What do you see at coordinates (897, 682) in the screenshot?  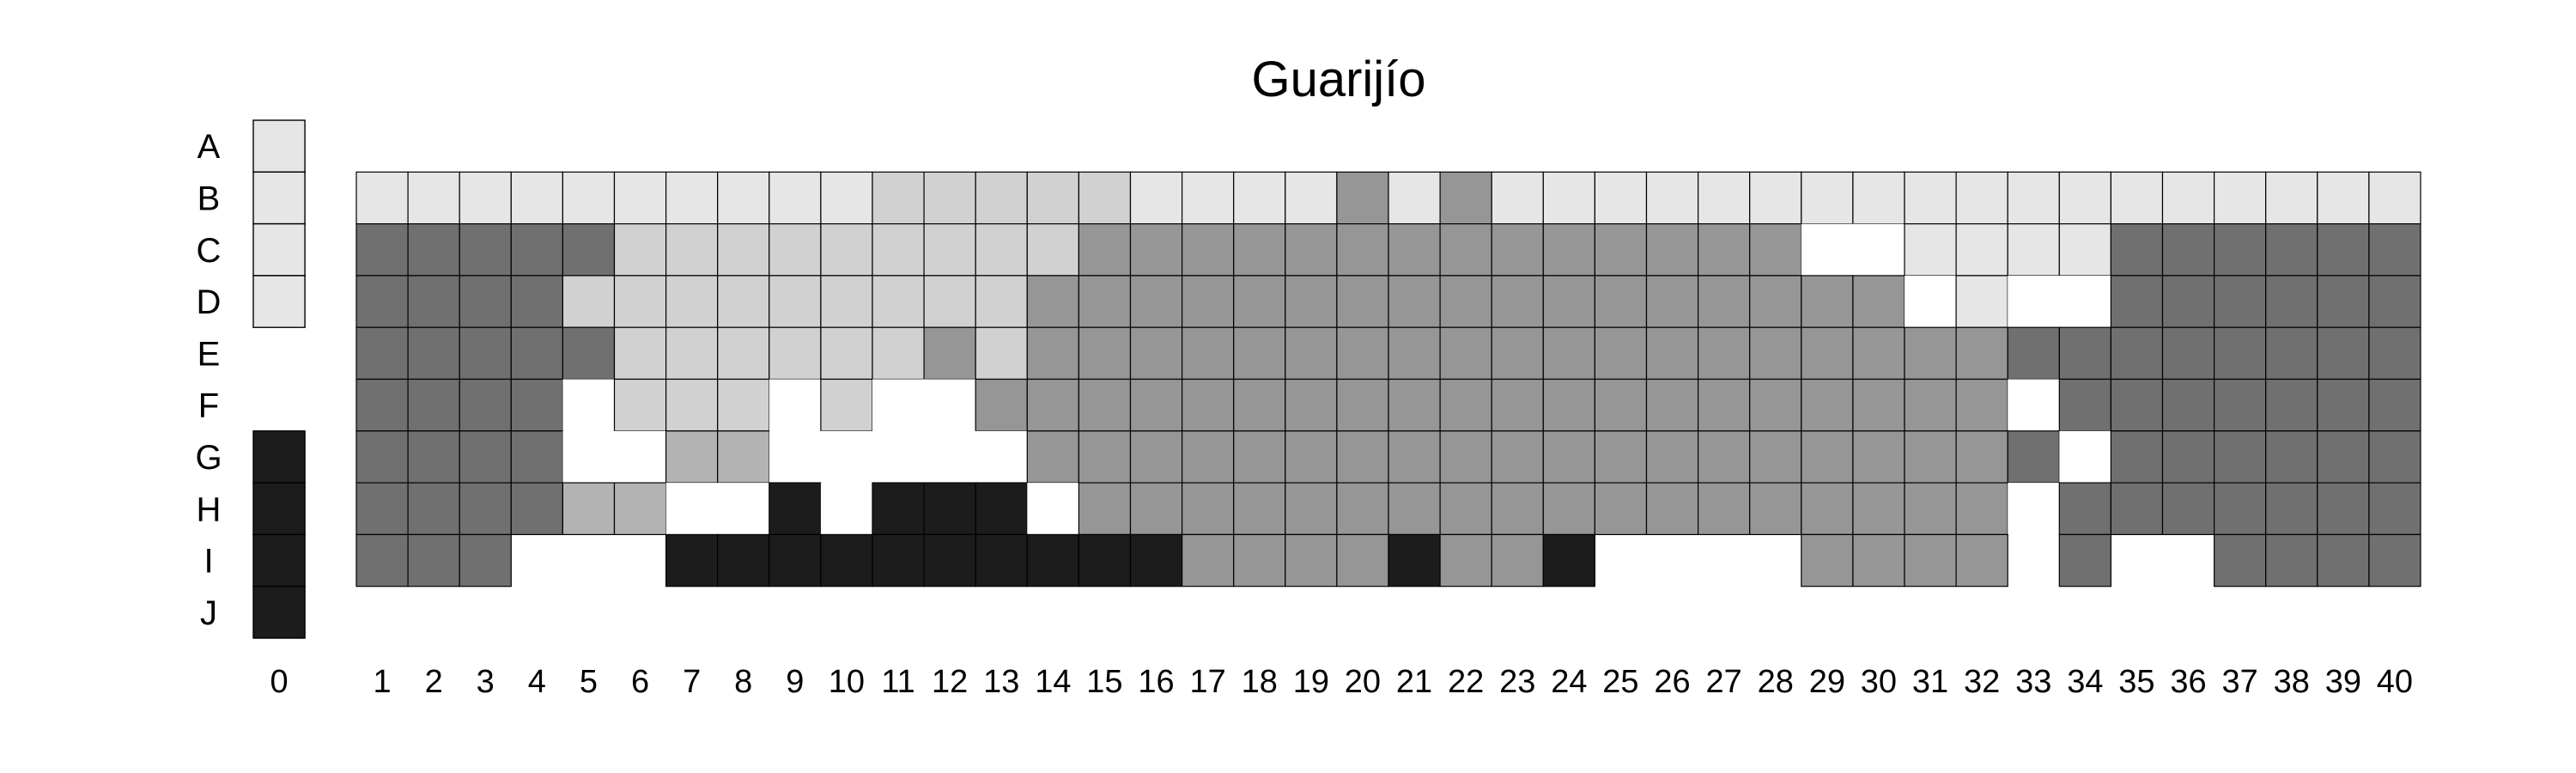 I see `column-label-11: 11` at bounding box center [897, 682].